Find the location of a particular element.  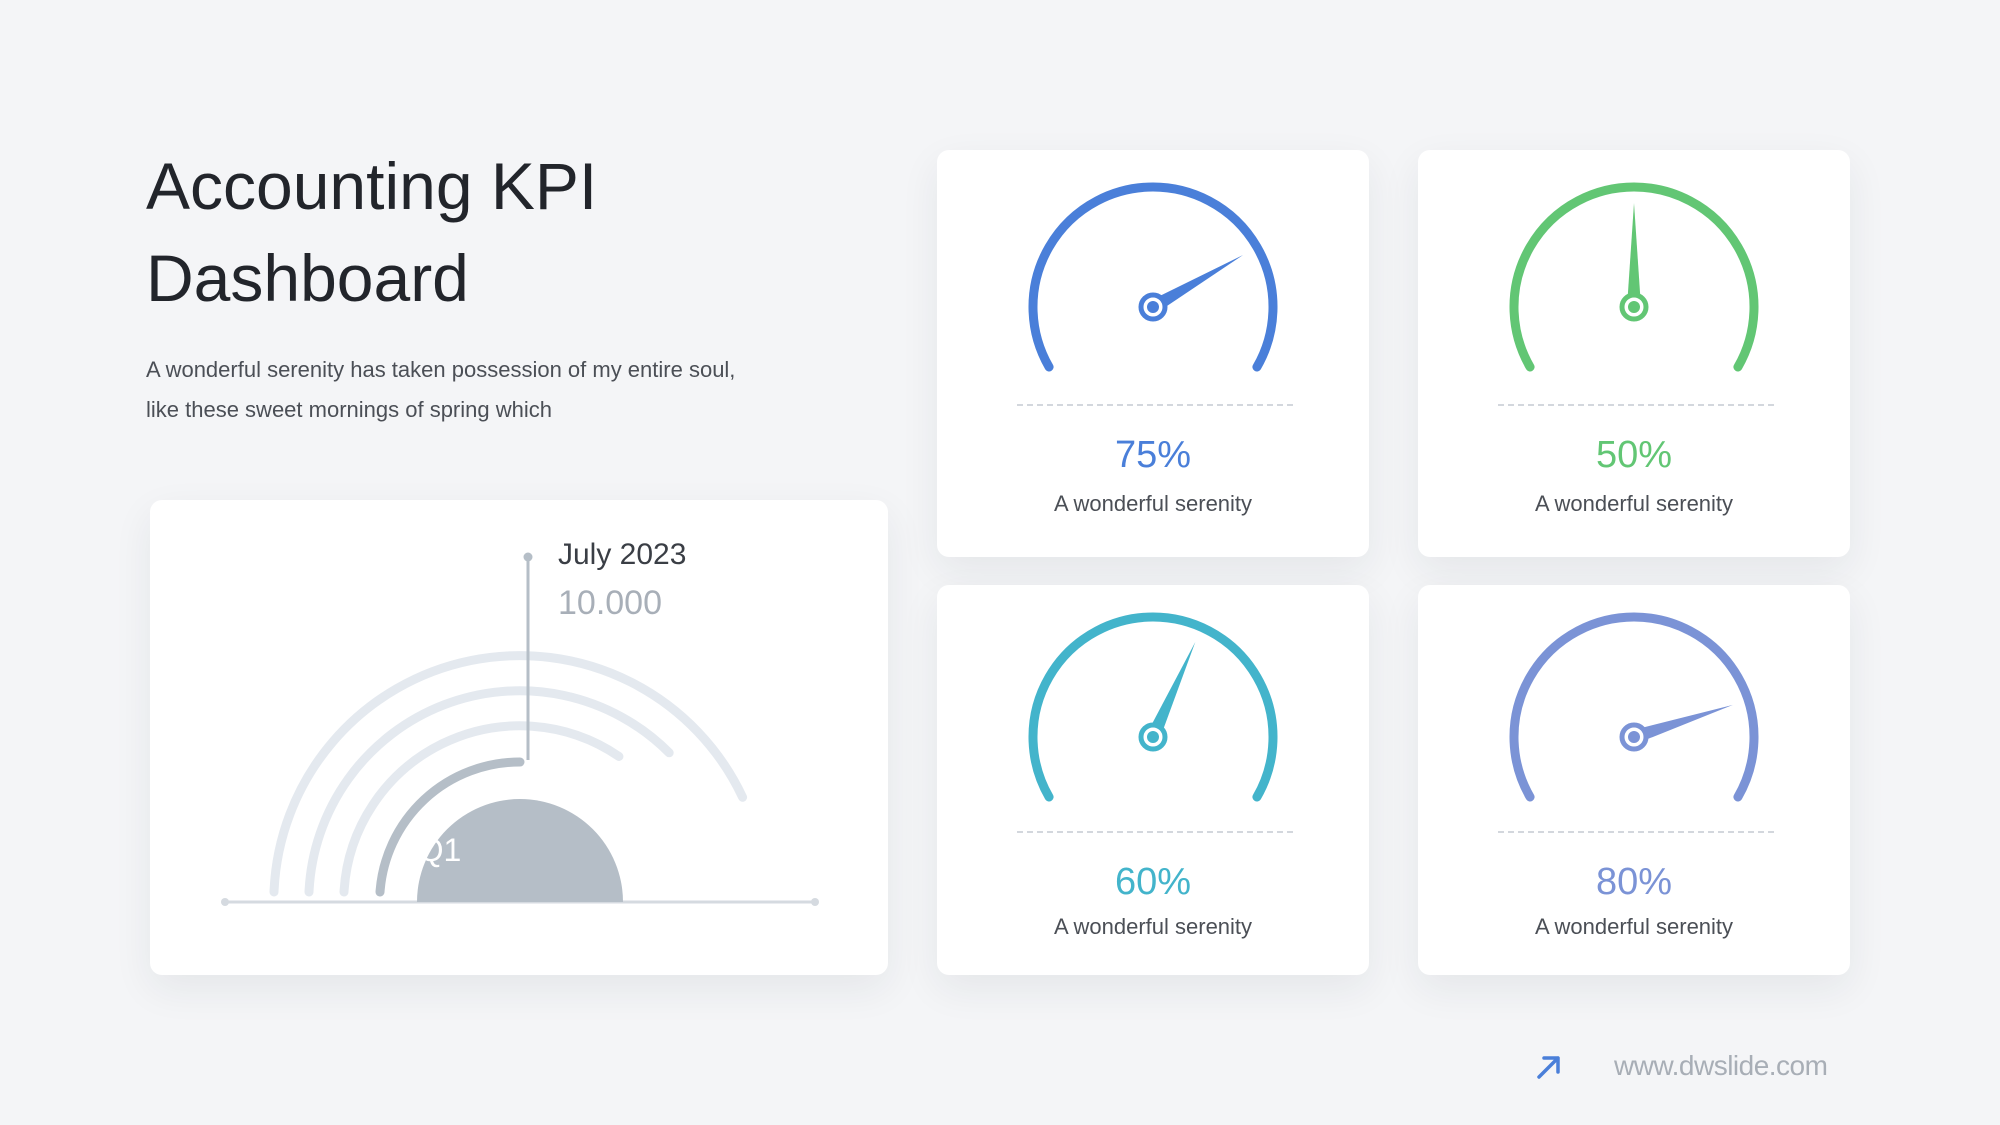

gauge-percent-4: 80% is located at coordinates (1634, 882).